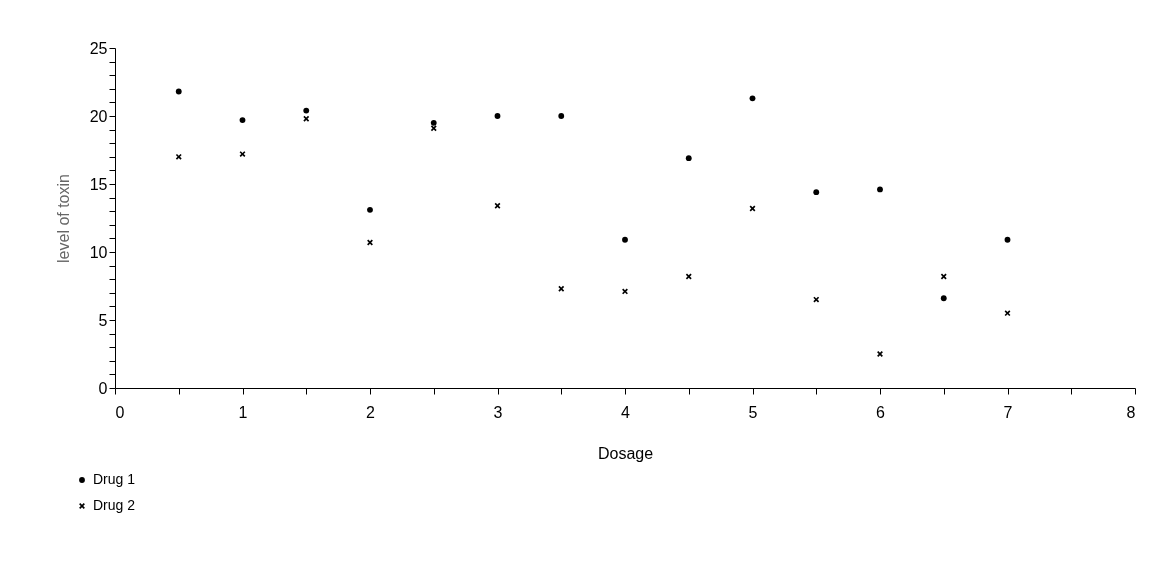 Image resolution: width=1159 pixels, height=587 pixels. What do you see at coordinates (98, 48) in the screenshot?
I see `y-tick-label: 25` at bounding box center [98, 48].